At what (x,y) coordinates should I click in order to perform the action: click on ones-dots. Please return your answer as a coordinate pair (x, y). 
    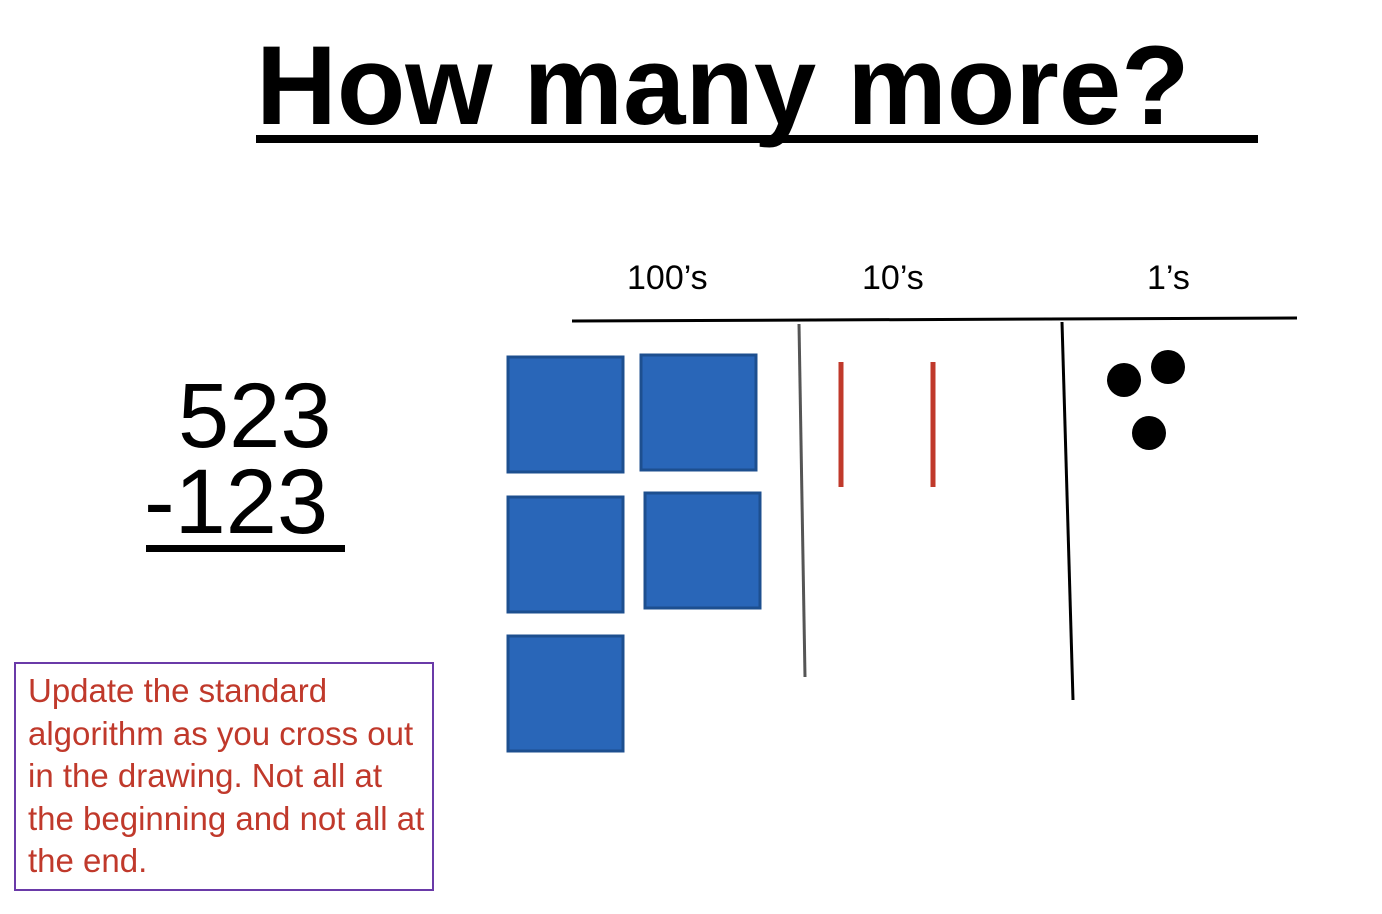
    Looking at the image, I should click on (1146, 400).